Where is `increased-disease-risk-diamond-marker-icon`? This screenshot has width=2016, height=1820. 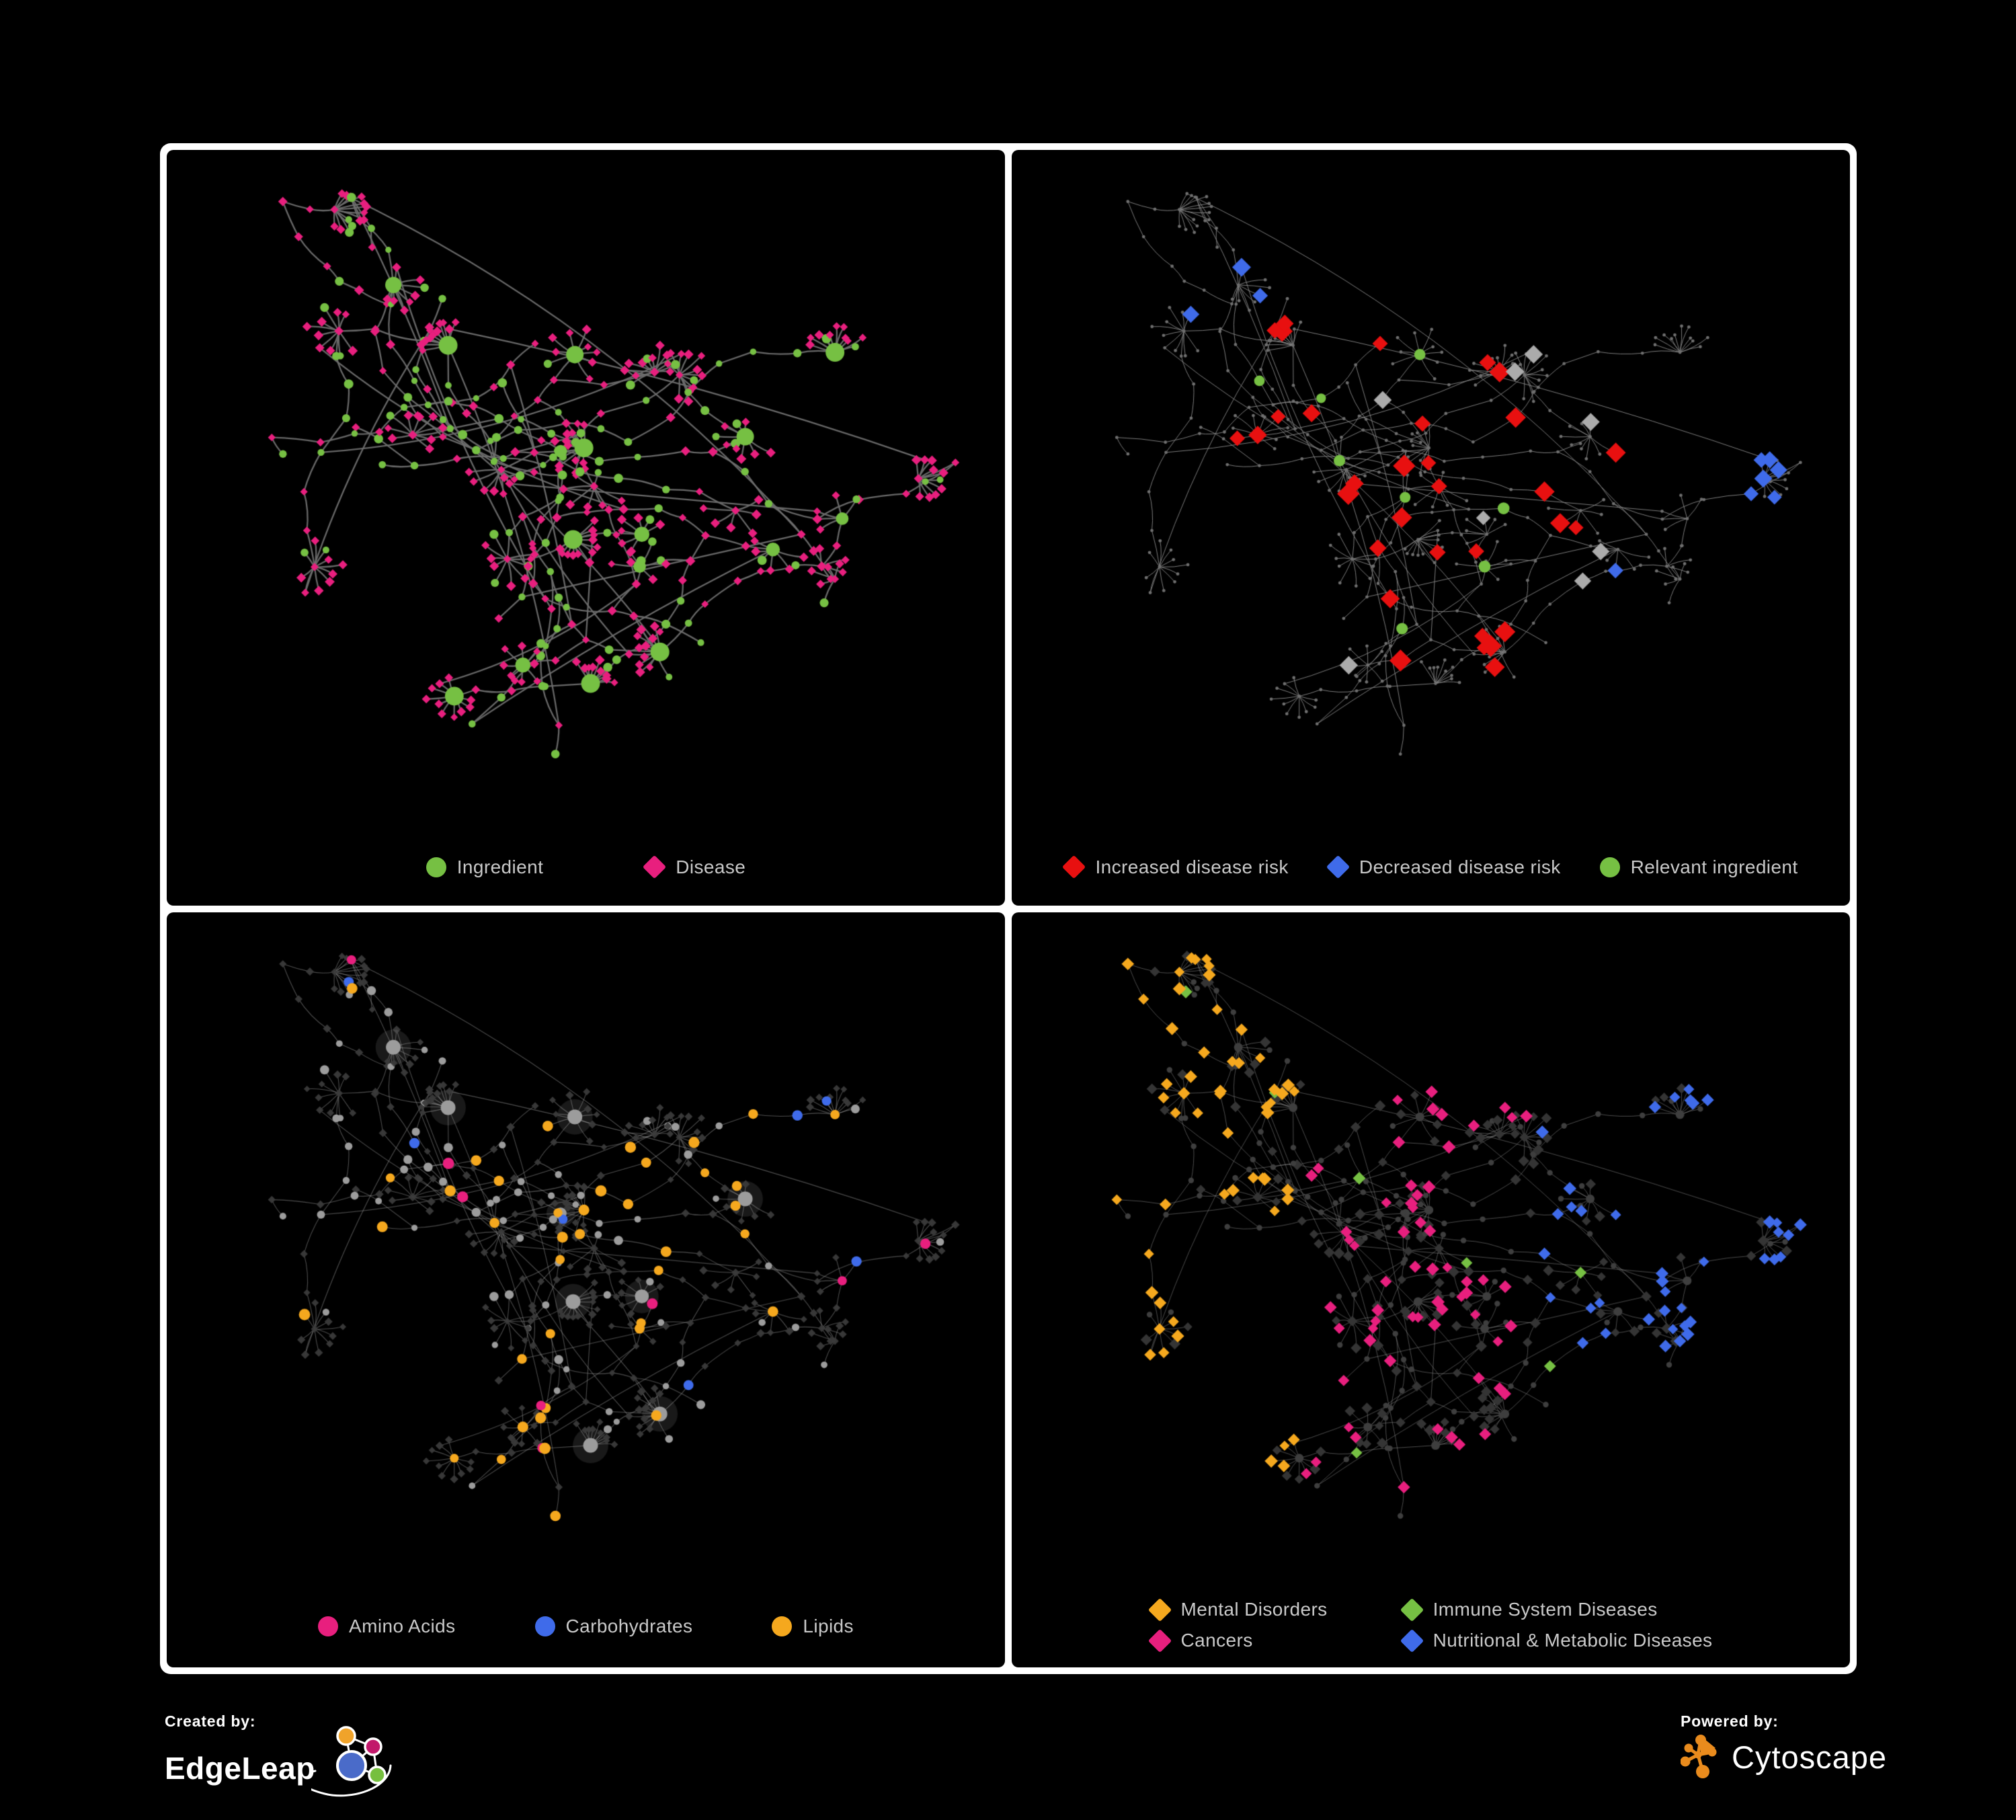 increased-disease-risk-diamond-marker-icon is located at coordinates (1074, 867).